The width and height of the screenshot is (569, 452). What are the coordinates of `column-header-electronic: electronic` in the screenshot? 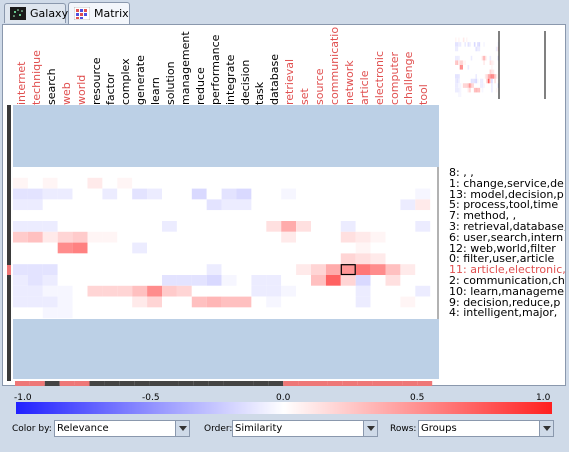 It's located at (380, 65).